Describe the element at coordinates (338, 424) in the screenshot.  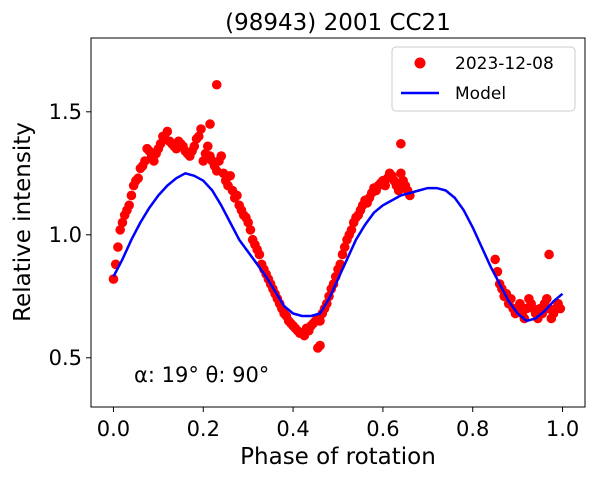
I see `x-ticks: 0.0 0.2 0.4 0.6 0.8 1.0` at that location.